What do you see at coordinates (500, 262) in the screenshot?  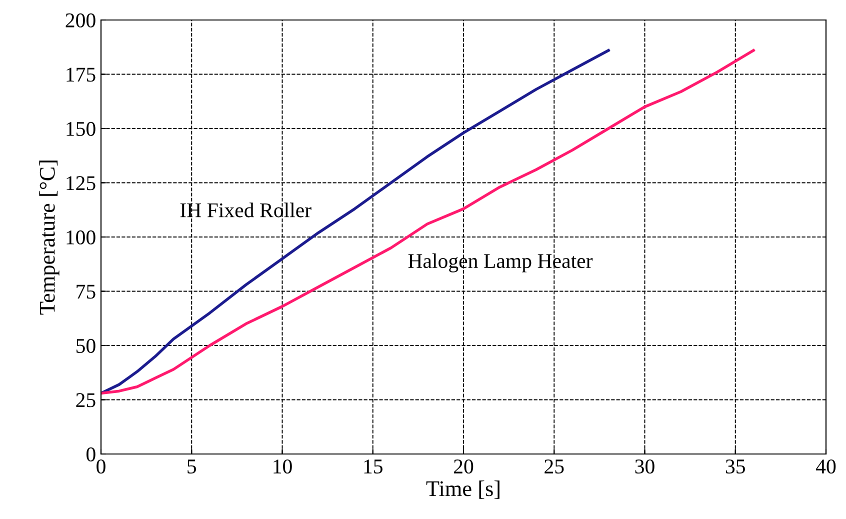 I see `series-label: Halogen Lamp Heater` at bounding box center [500, 262].